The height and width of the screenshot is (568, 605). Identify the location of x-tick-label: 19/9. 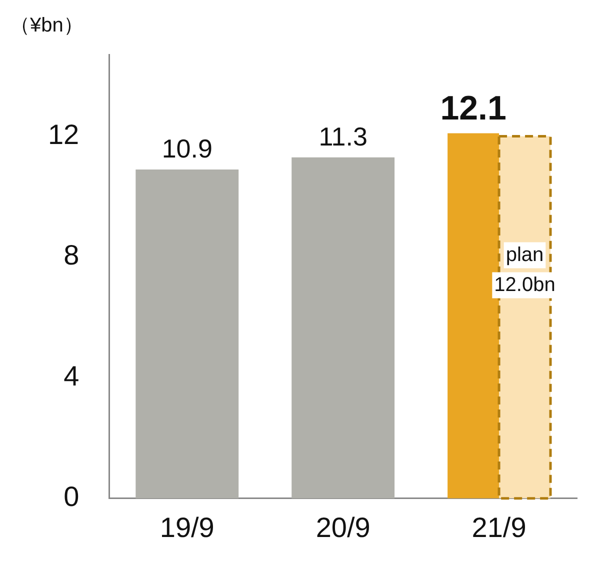
(187, 527).